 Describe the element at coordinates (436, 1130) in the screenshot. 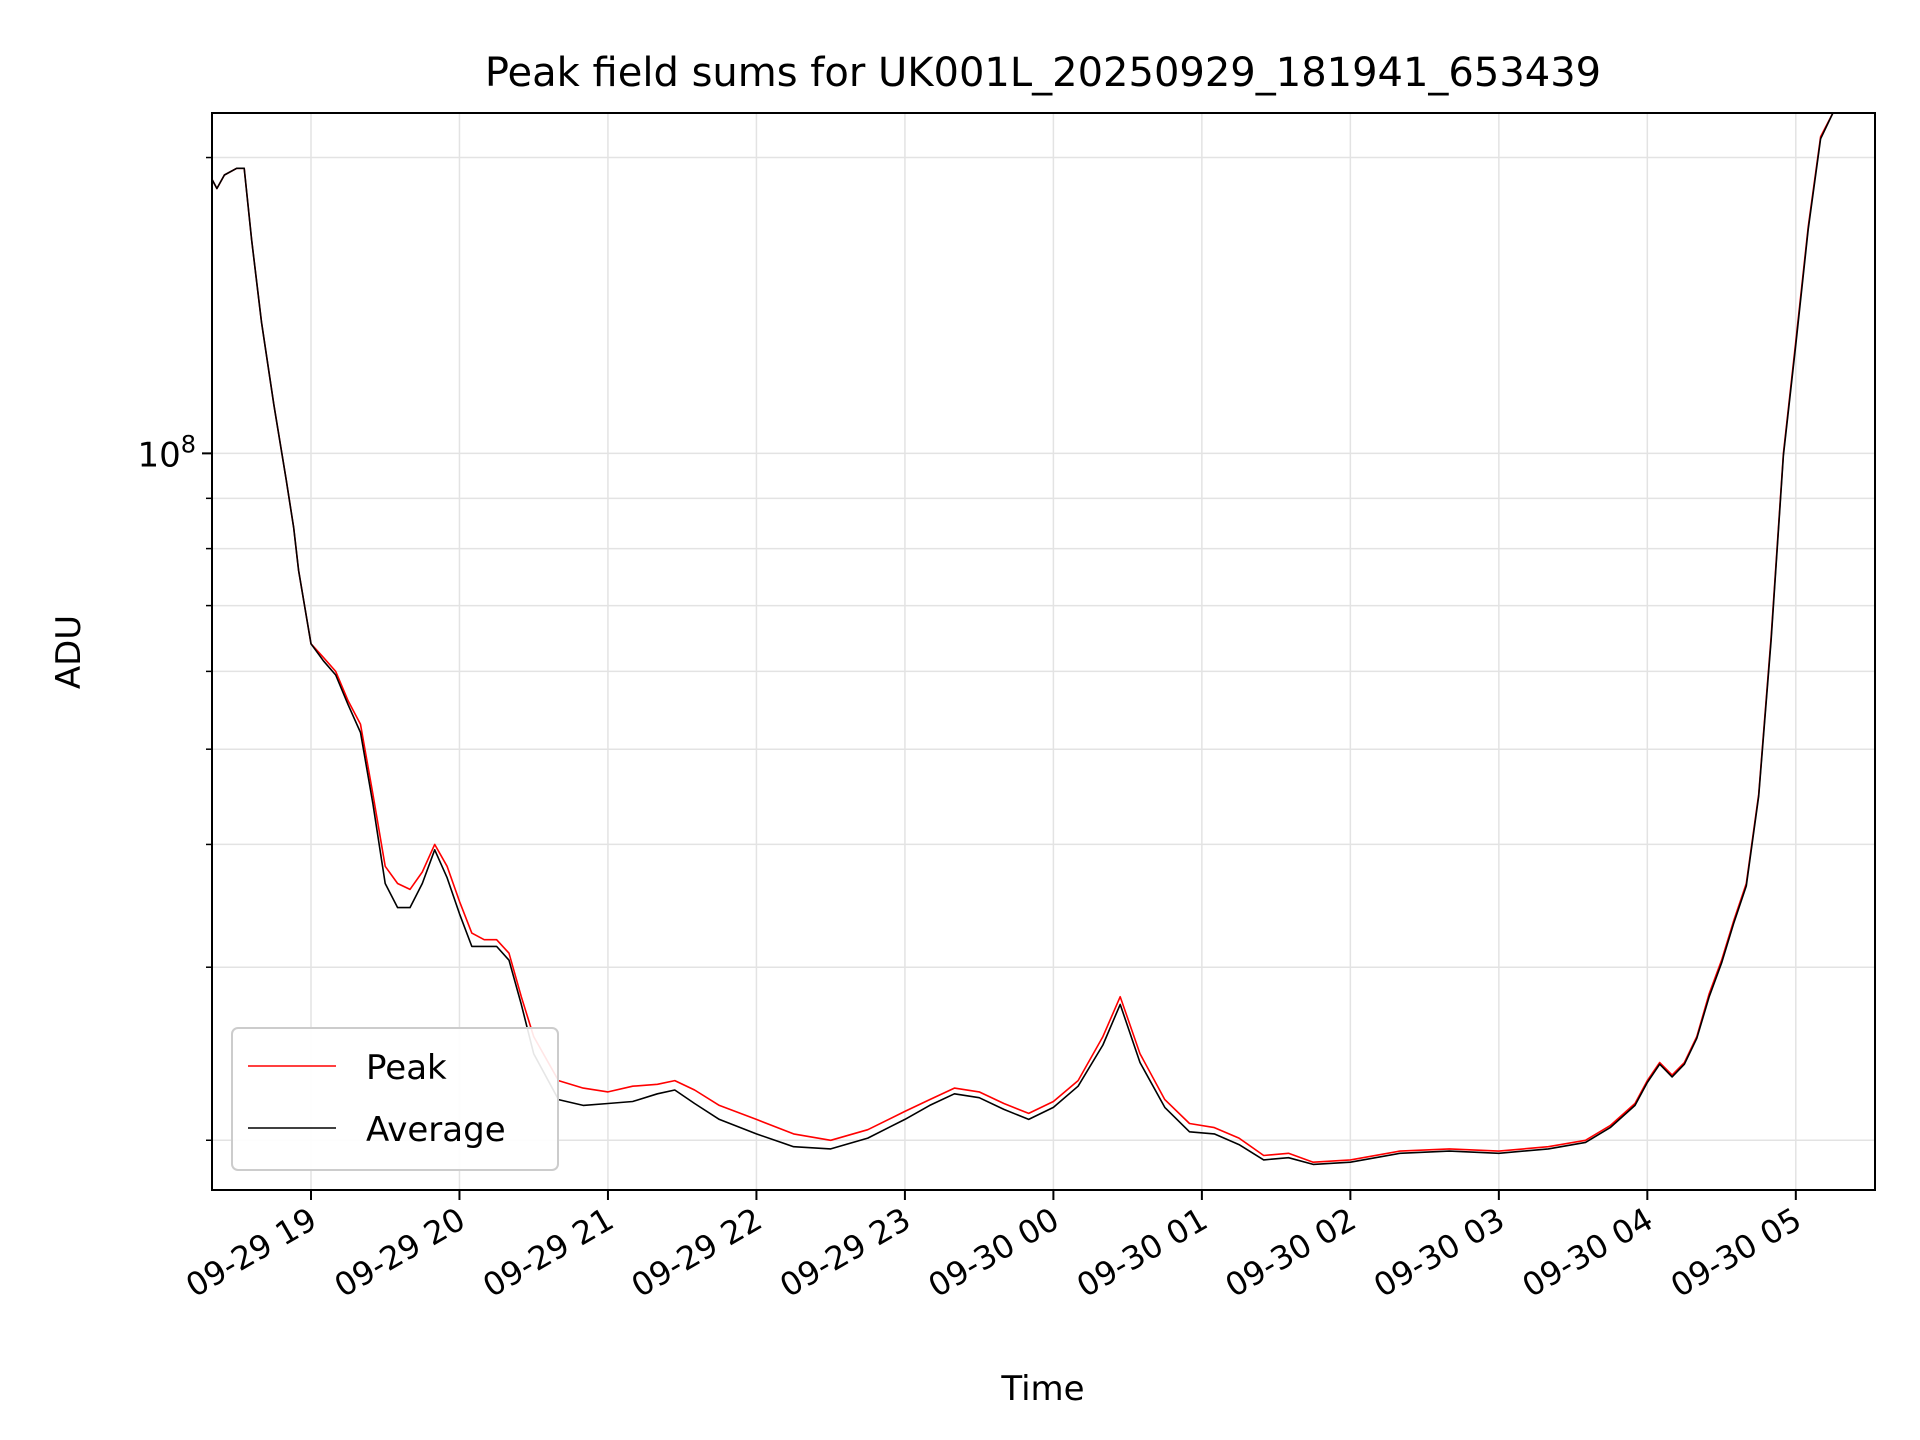

I see `legend-label-average: Average` at that location.